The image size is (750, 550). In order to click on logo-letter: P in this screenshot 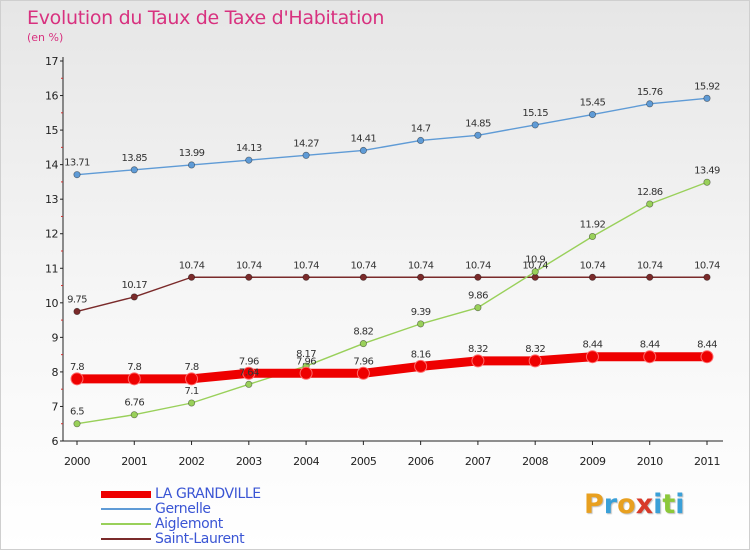, I will do `click(594, 504)`.